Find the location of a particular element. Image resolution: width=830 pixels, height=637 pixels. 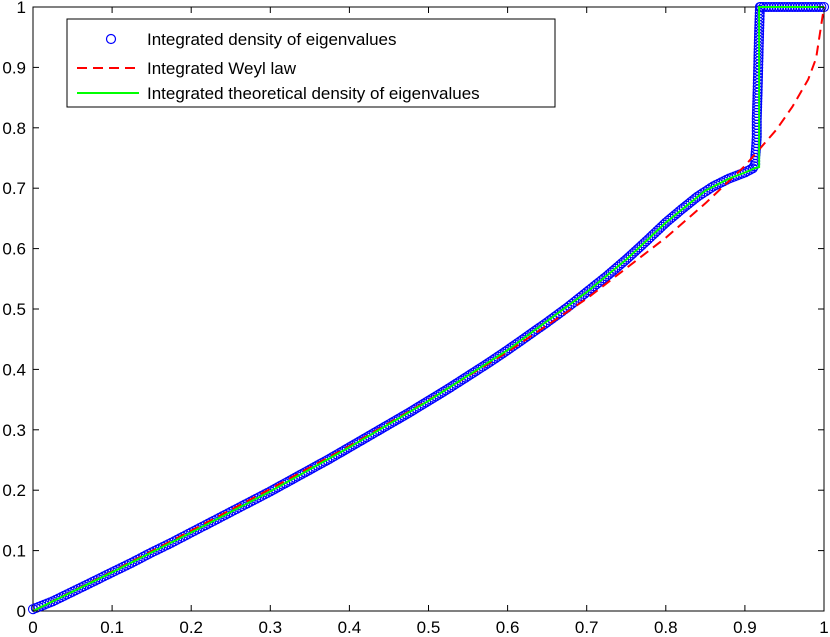

x-tick-label: 0.4 is located at coordinates (350, 627).